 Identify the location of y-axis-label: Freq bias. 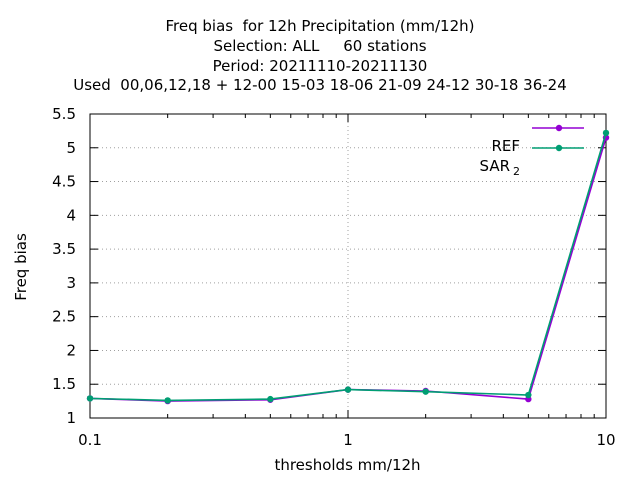
(21, 267).